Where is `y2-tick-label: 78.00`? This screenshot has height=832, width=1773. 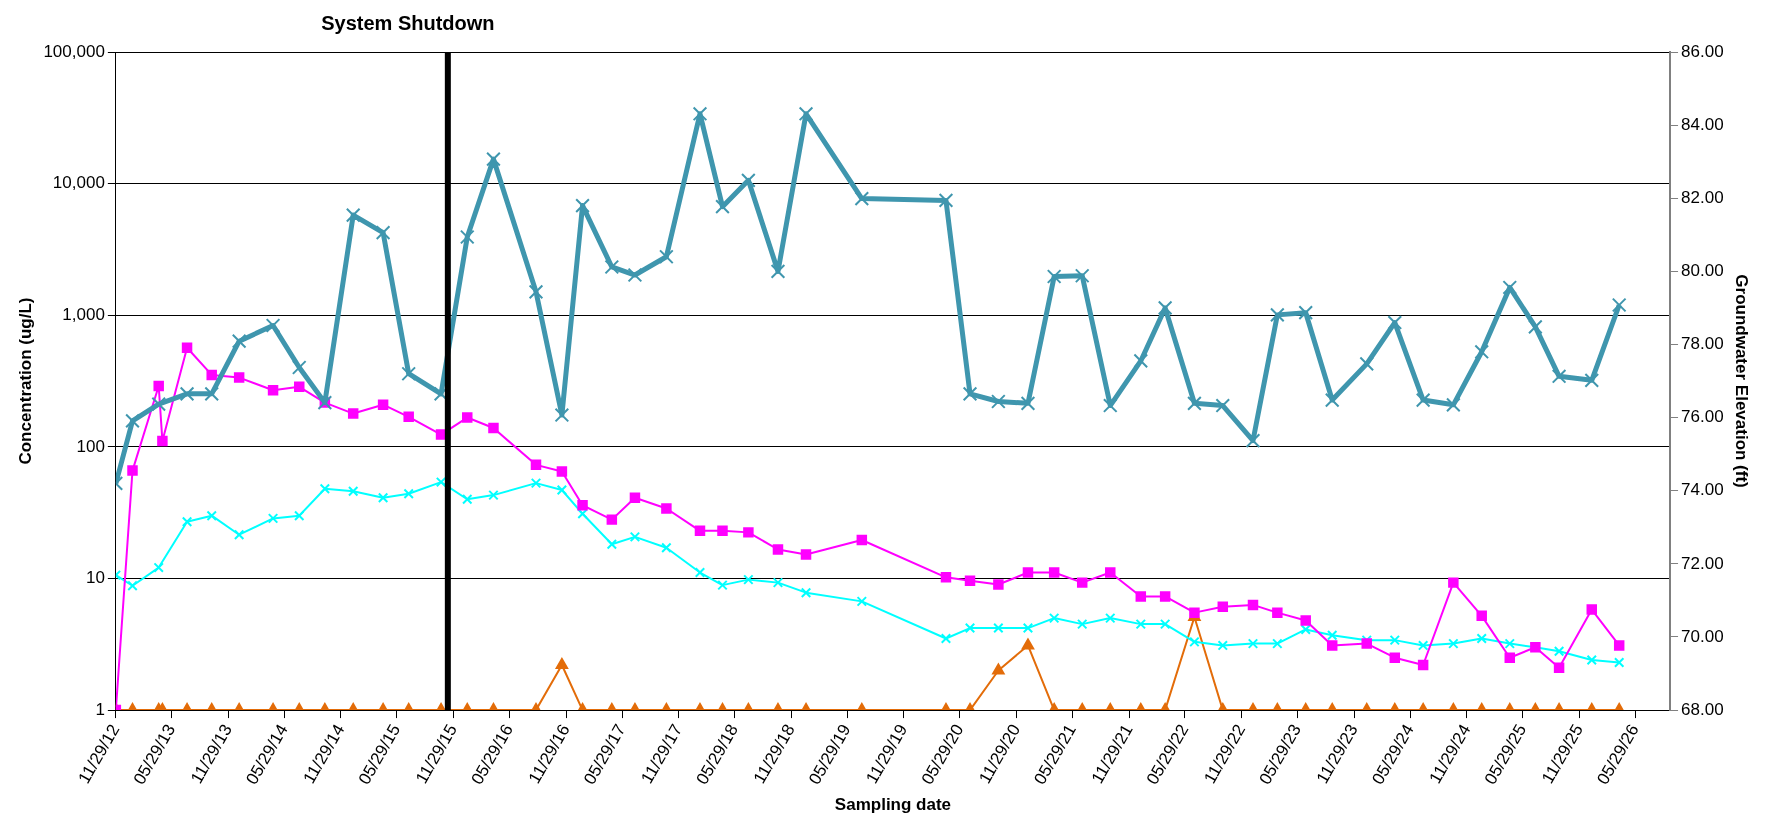
y2-tick-label: 78.00 is located at coordinates (1702, 344).